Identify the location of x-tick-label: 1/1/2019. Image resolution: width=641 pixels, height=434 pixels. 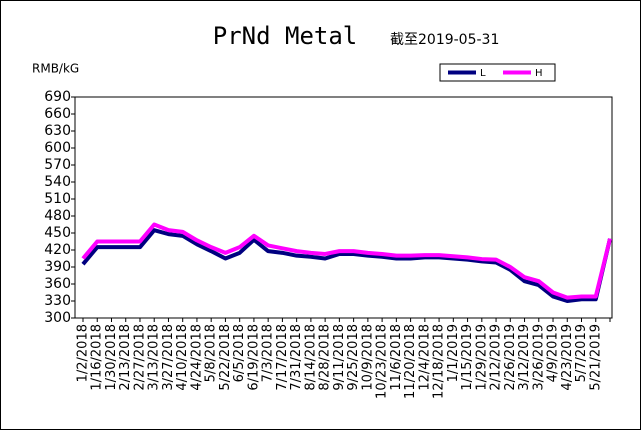
(453, 353).